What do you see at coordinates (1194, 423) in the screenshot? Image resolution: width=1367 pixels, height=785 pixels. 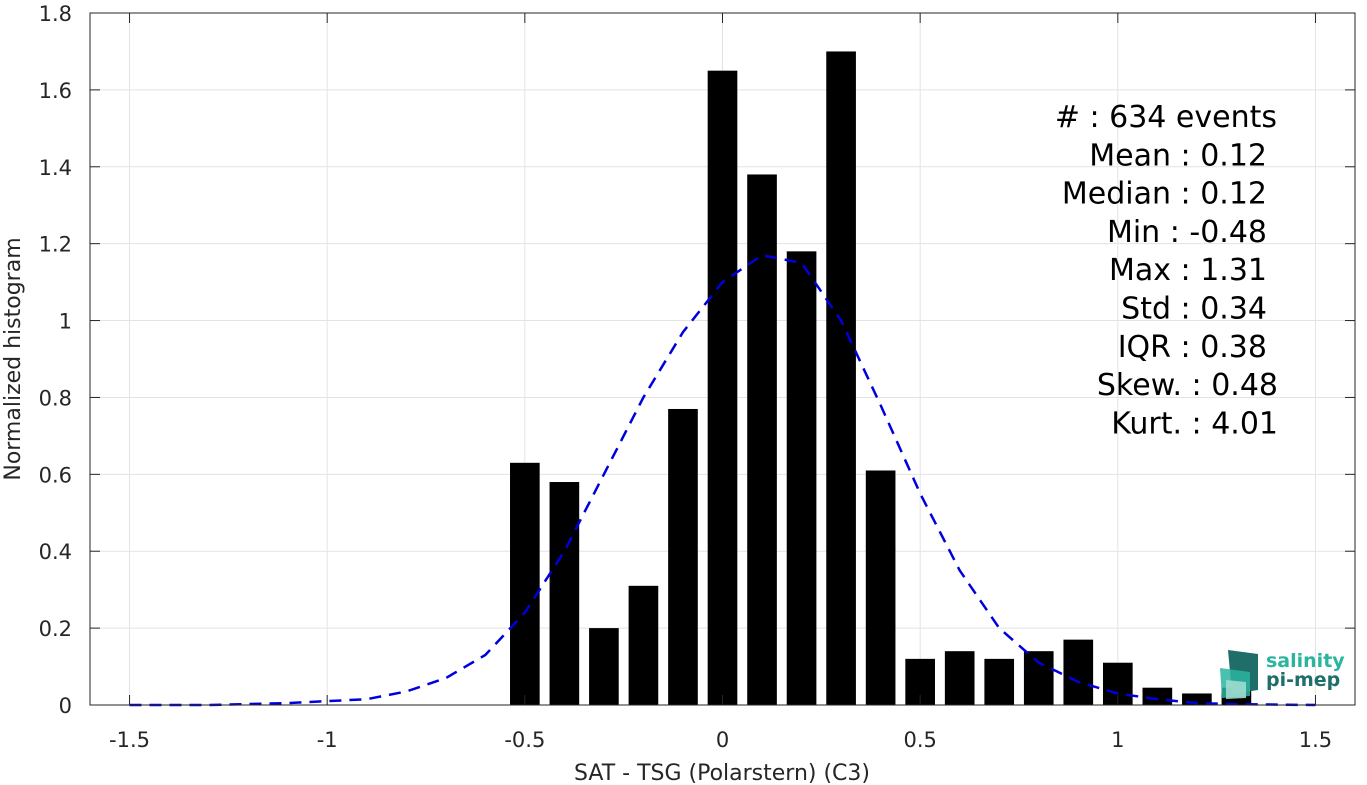 I see `stats-line-8: Kurt. : 4.01` at bounding box center [1194, 423].